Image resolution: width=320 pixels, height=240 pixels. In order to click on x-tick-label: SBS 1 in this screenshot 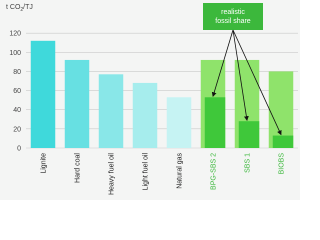, I will do `click(248, 163)`.